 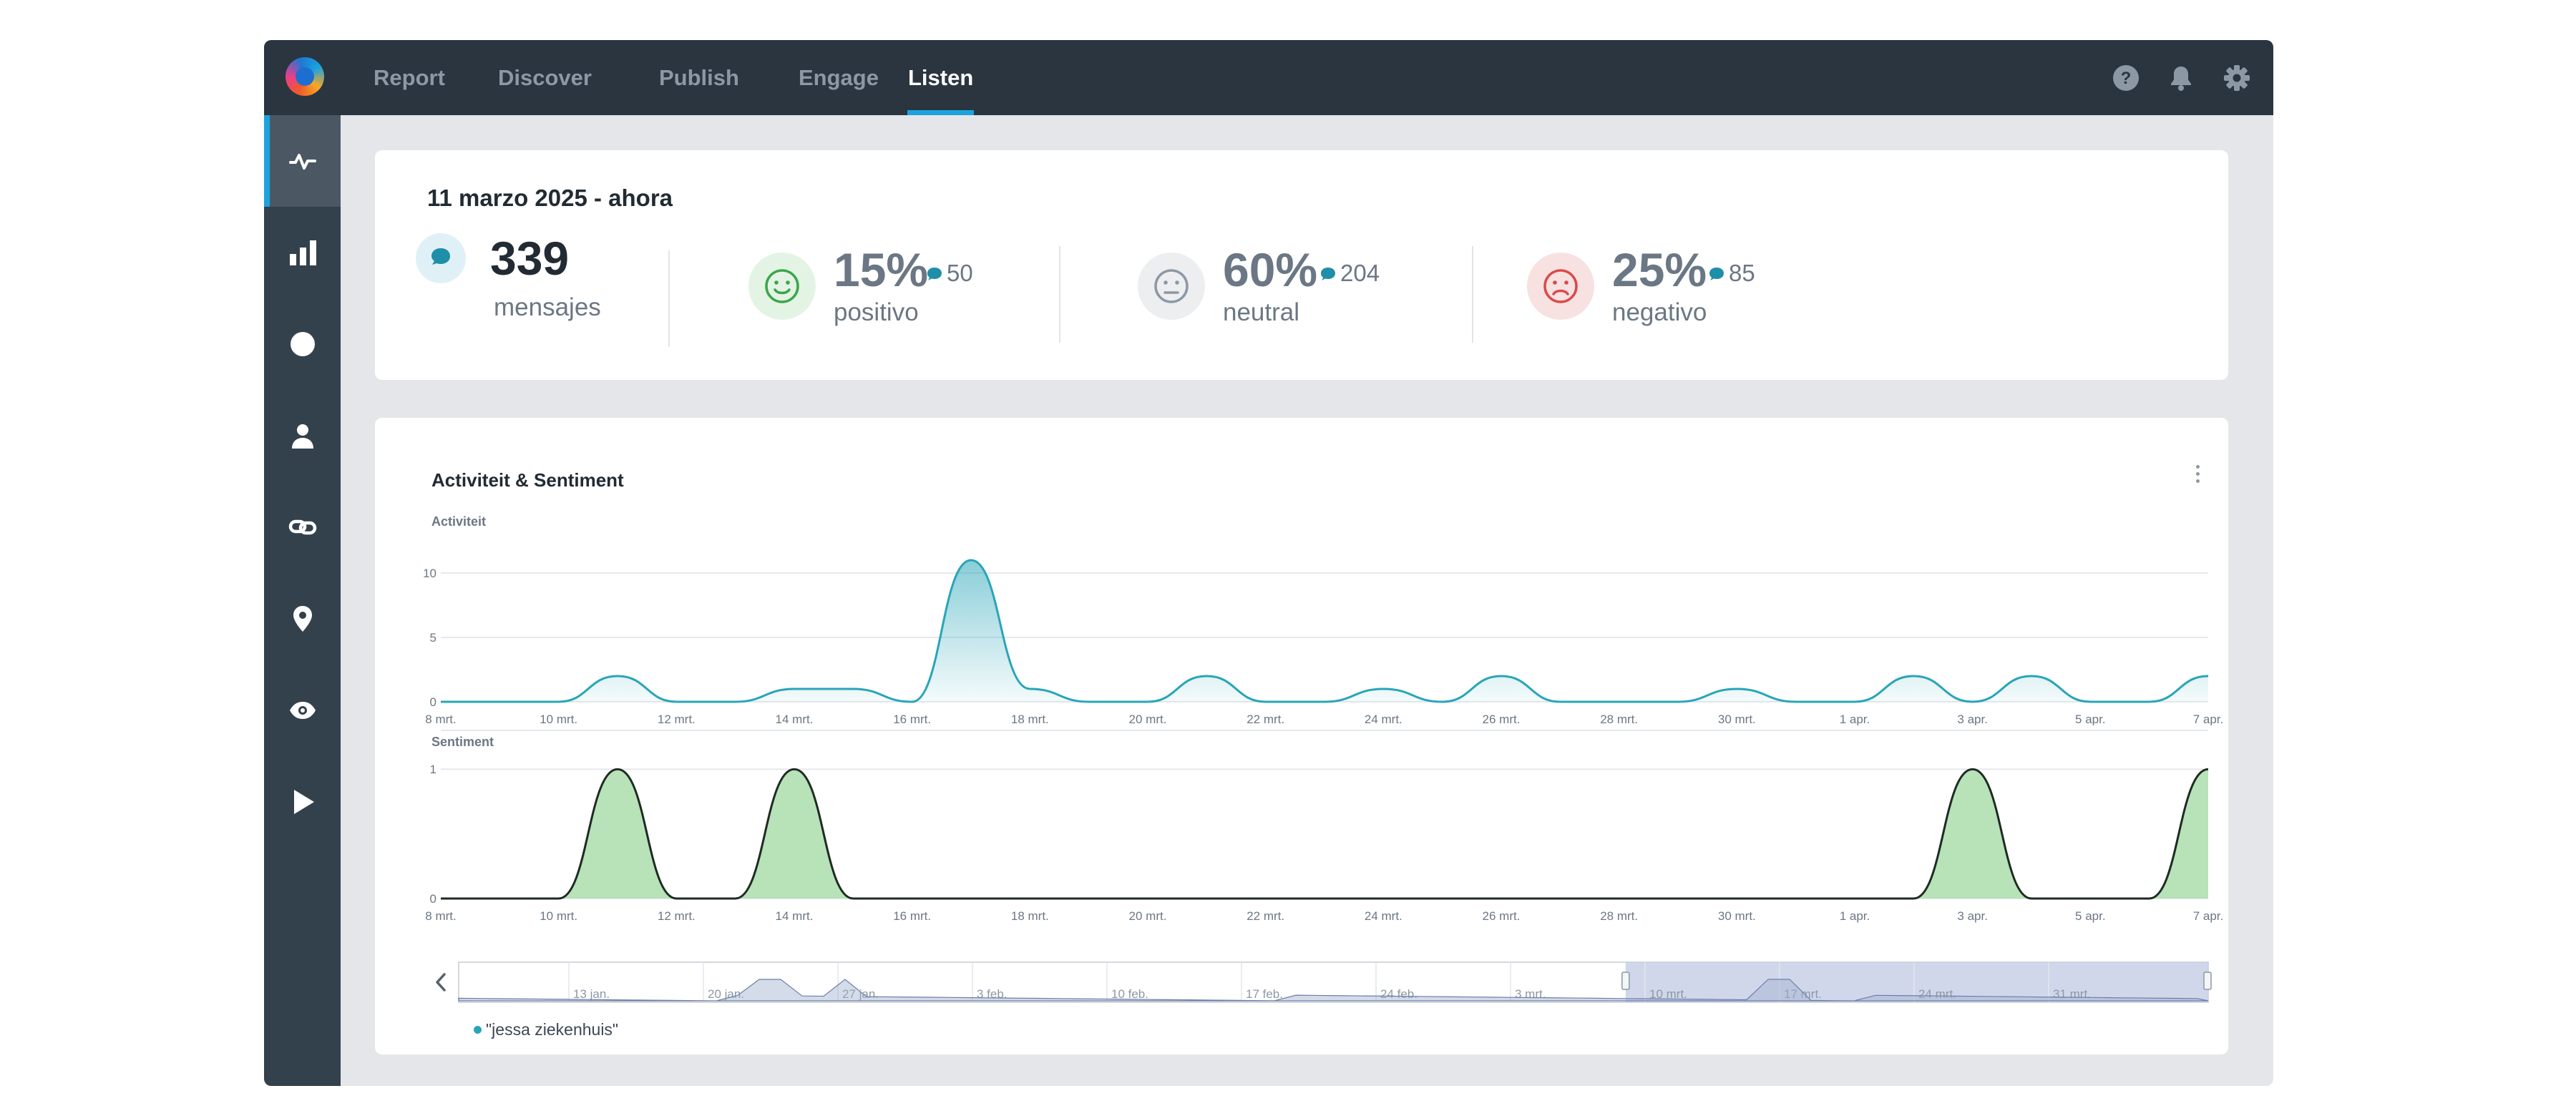 What do you see at coordinates (1742, 273) in the screenshot?
I see `negative-count: 85` at bounding box center [1742, 273].